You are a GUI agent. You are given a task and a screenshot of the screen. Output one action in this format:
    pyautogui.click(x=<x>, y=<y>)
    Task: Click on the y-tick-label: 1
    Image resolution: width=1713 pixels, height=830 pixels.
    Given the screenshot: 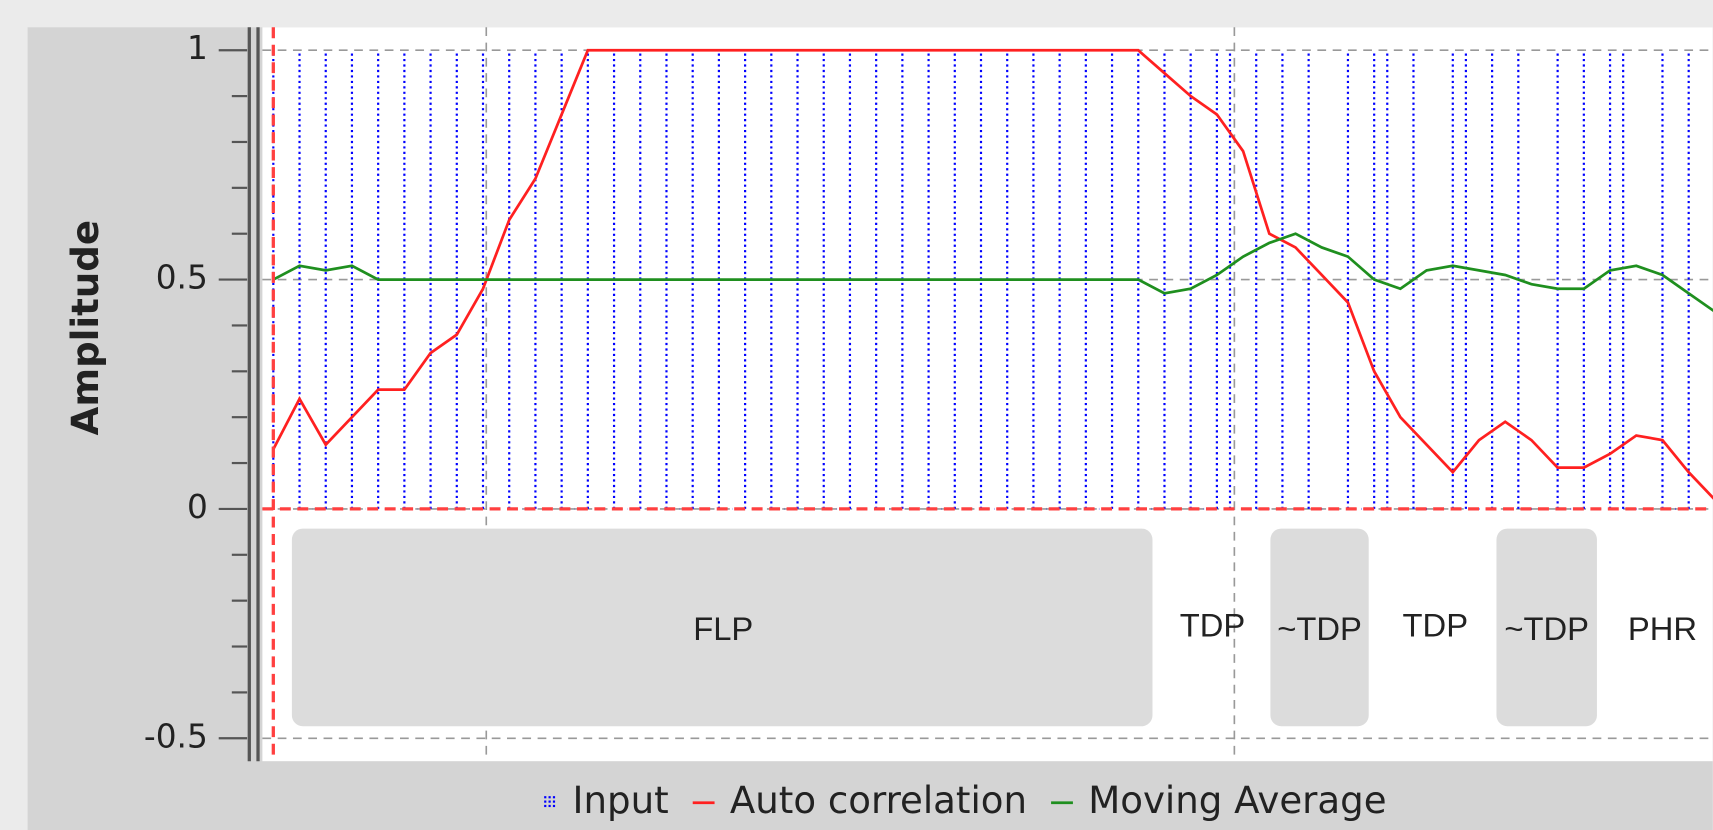 What is the action you would take?
    pyautogui.click(x=197, y=48)
    